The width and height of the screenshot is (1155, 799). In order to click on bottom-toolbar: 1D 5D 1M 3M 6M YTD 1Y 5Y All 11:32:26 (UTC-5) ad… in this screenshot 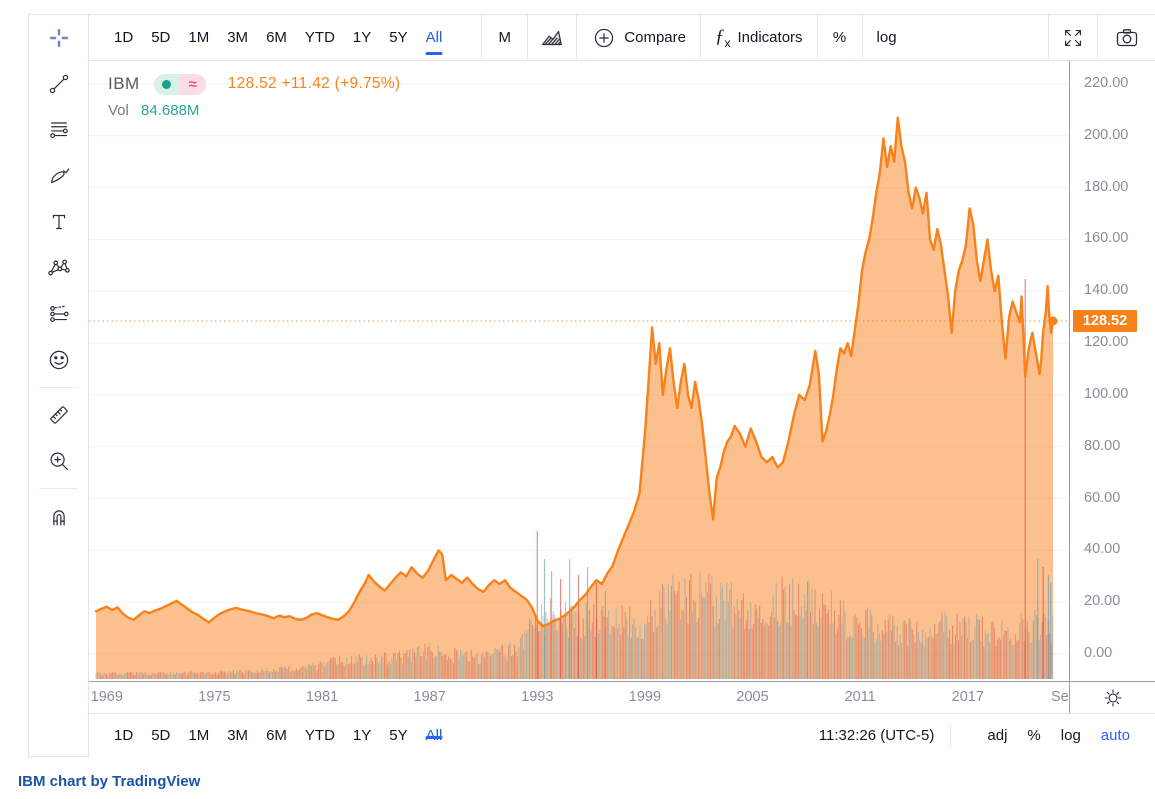, I will do `click(622, 735)`.